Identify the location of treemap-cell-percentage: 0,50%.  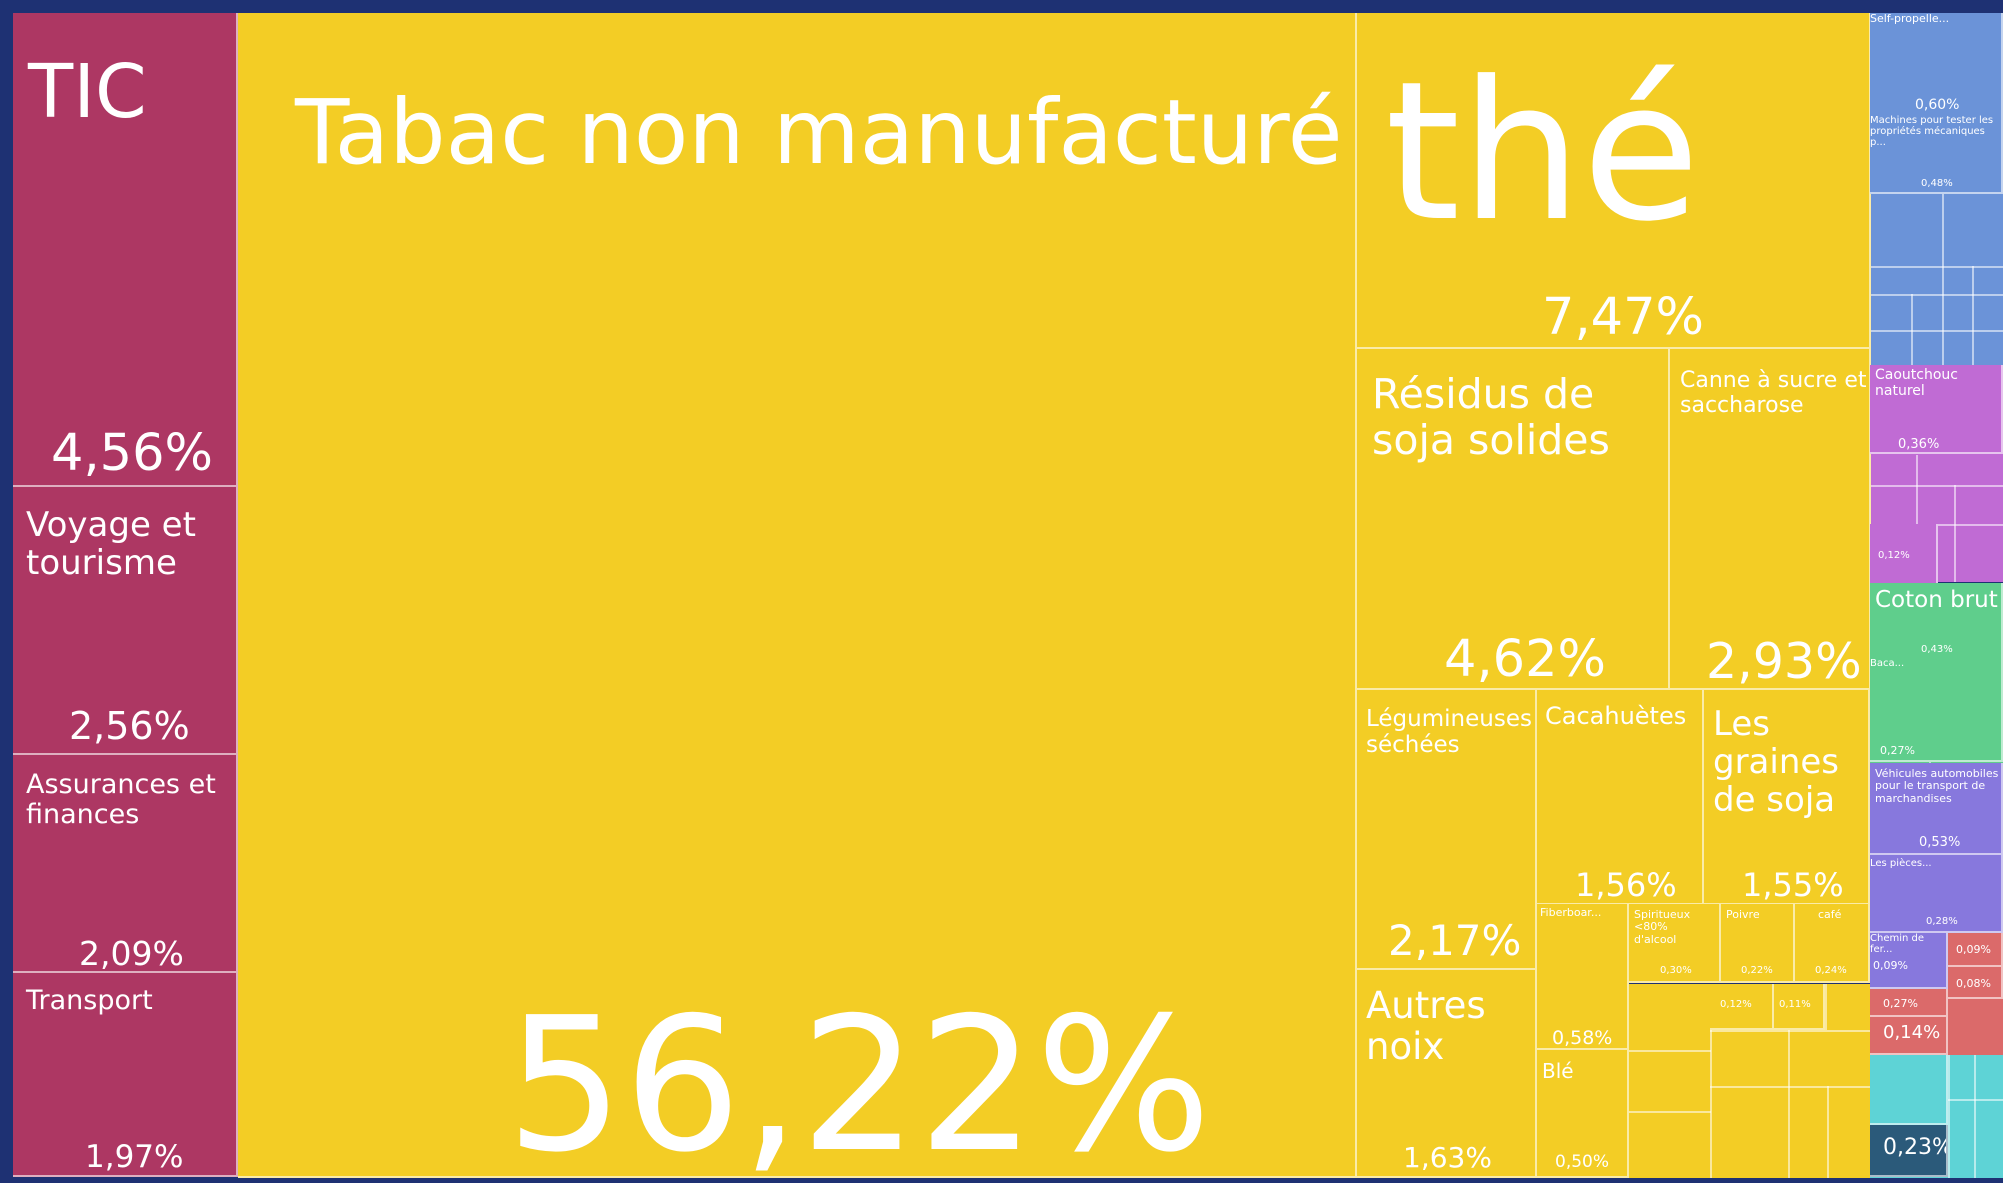
(1582, 1162).